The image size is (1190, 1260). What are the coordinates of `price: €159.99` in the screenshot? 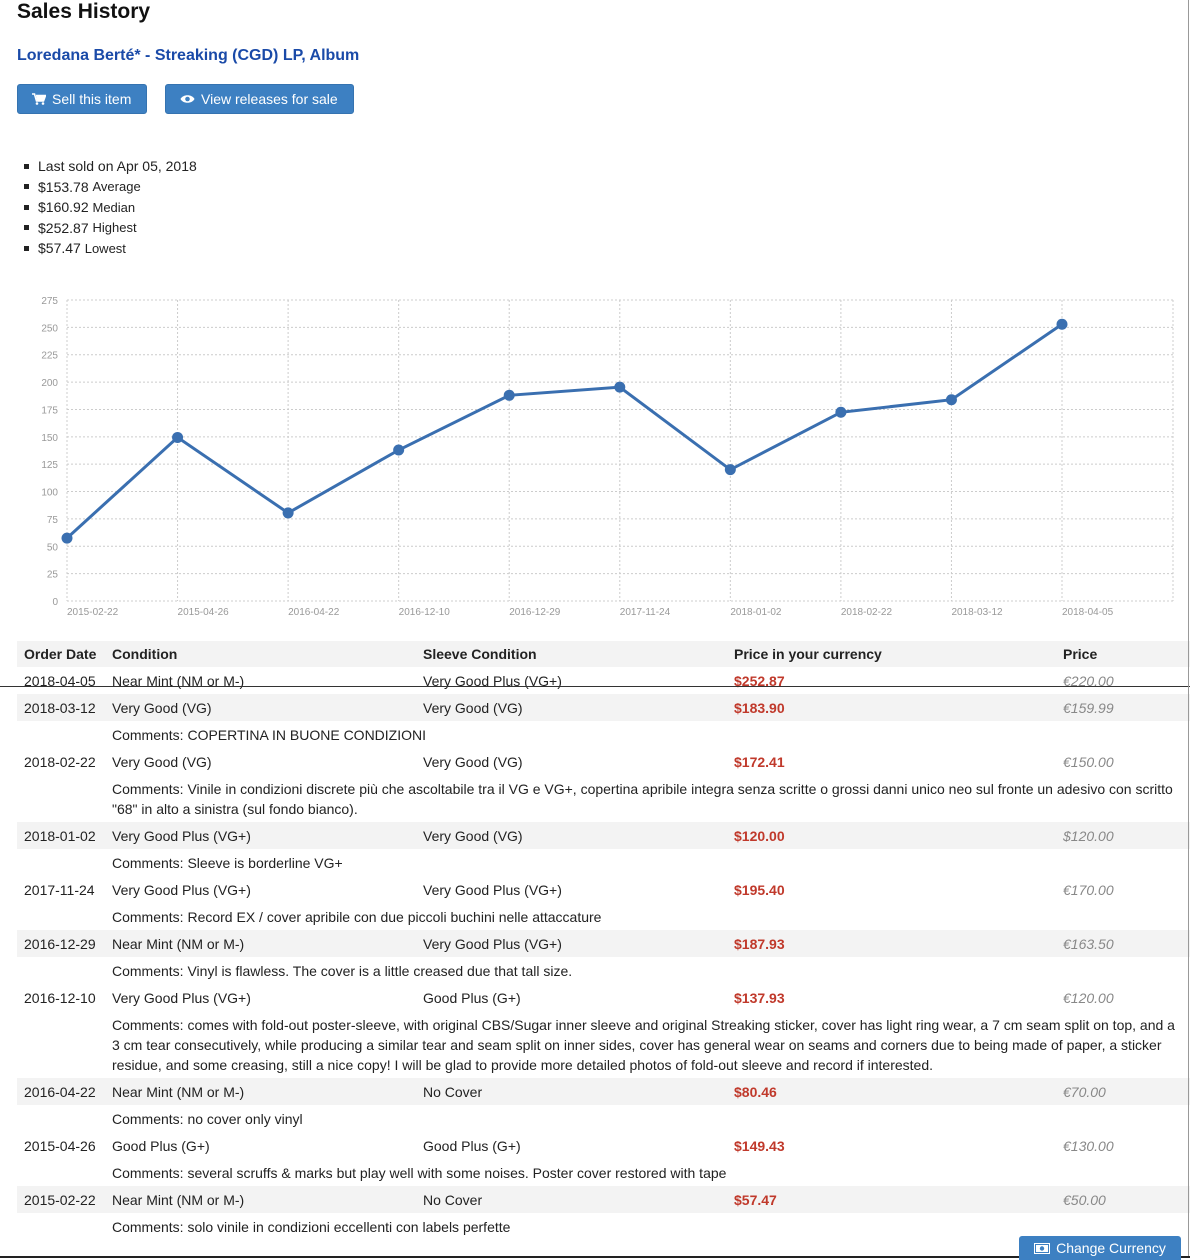 It's located at (1088, 707).